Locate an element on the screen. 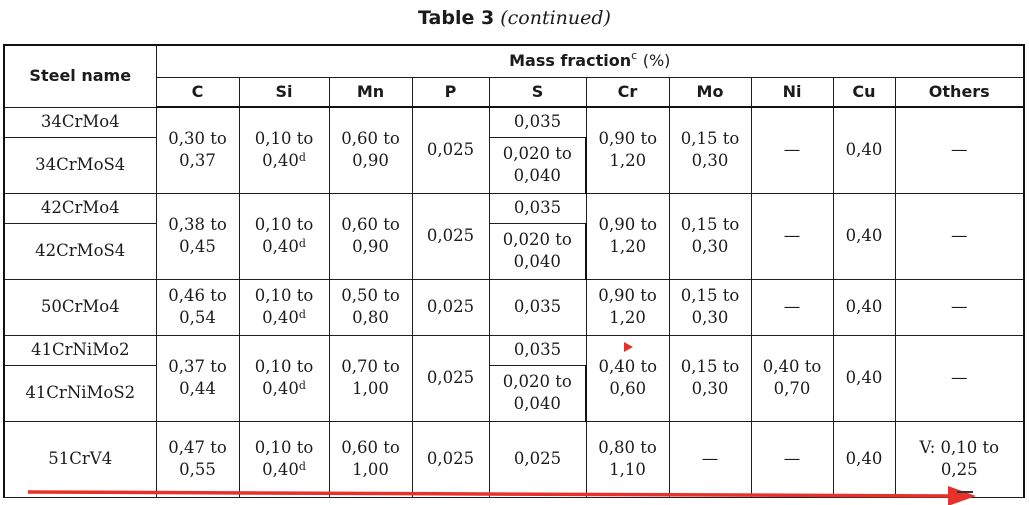  c-value-cell: 0,46 to 0,54 is located at coordinates (197, 307).